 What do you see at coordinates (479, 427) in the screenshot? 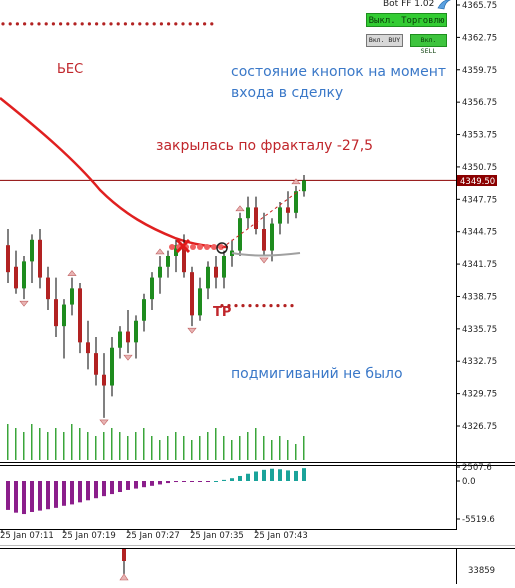
I see `price-tick-label: 4326.75` at bounding box center [479, 427].